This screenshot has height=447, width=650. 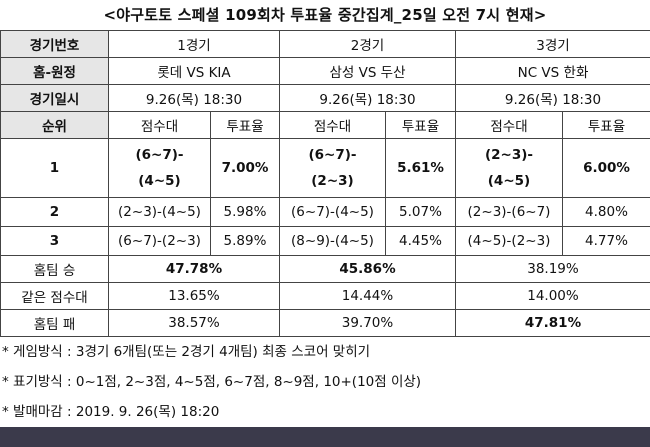 What do you see at coordinates (54, 71) in the screenshot?
I see `matchup-label: 홈-원정` at bounding box center [54, 71].